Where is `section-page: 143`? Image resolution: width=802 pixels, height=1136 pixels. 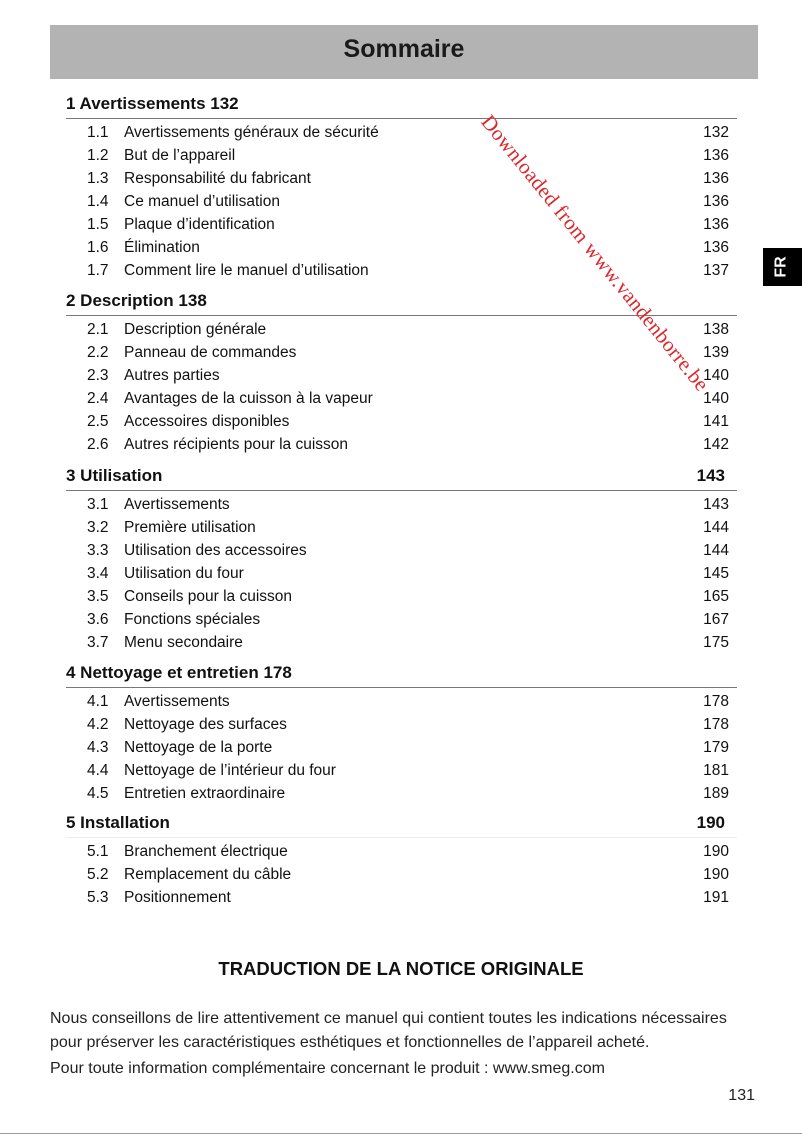 section-page: 143 is located at coordinates (710, 475).